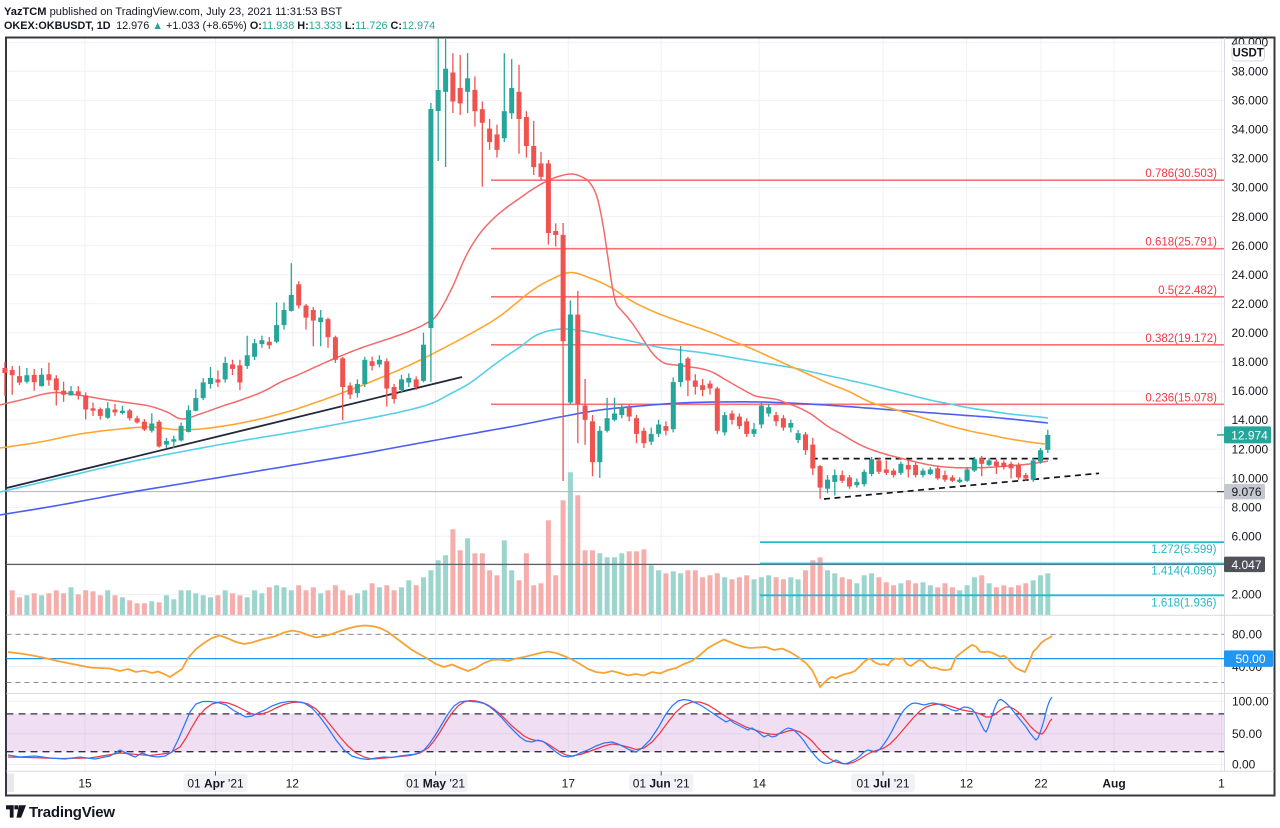  What do you see at coordinates (569, 783) in the screenshot?
I see `svg-text: 17` at bounding box center [569, 783].